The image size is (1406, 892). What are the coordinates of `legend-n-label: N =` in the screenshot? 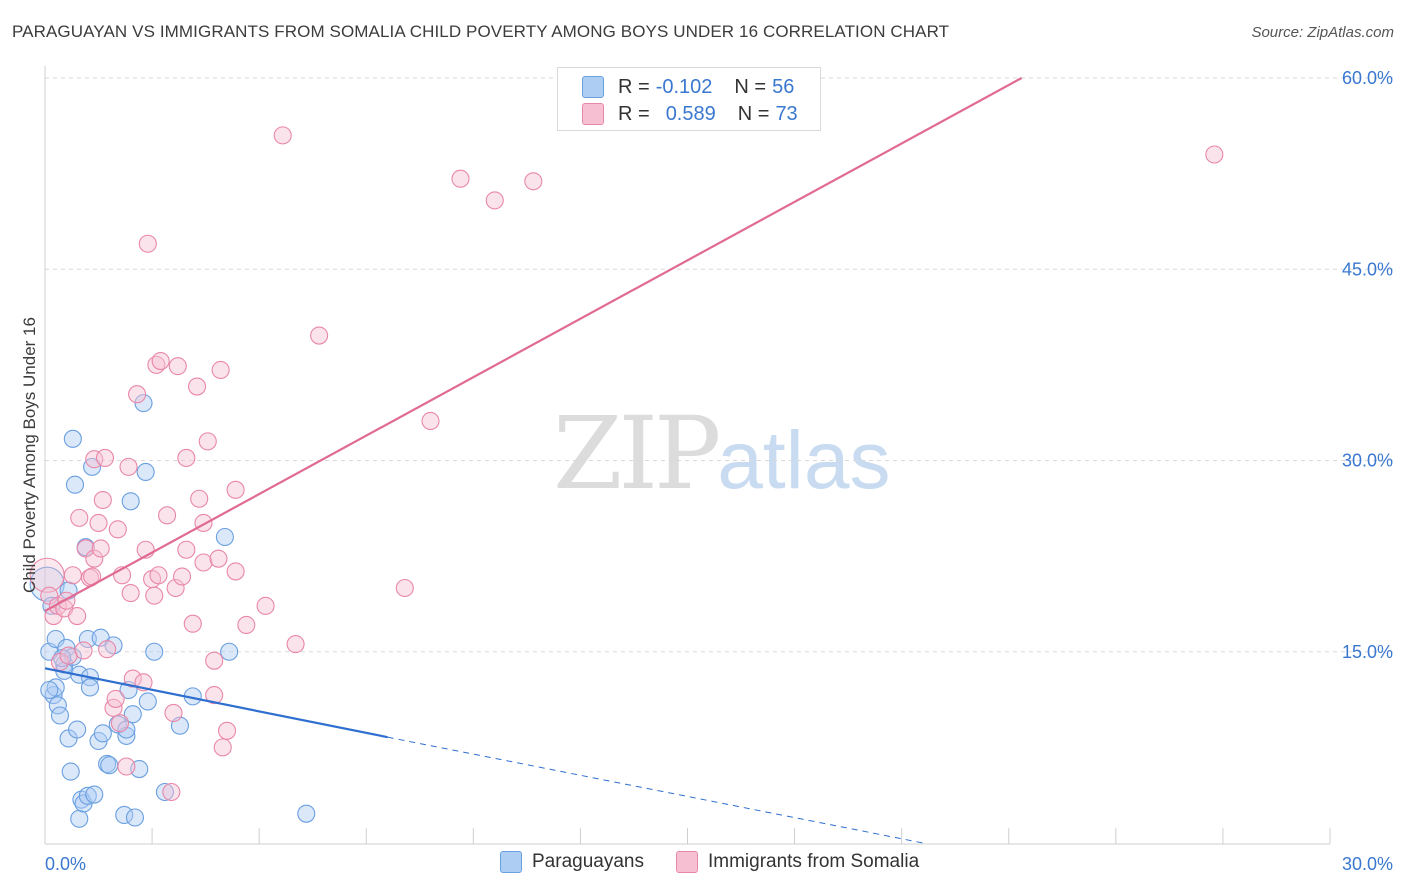 It's located at (753, 113).